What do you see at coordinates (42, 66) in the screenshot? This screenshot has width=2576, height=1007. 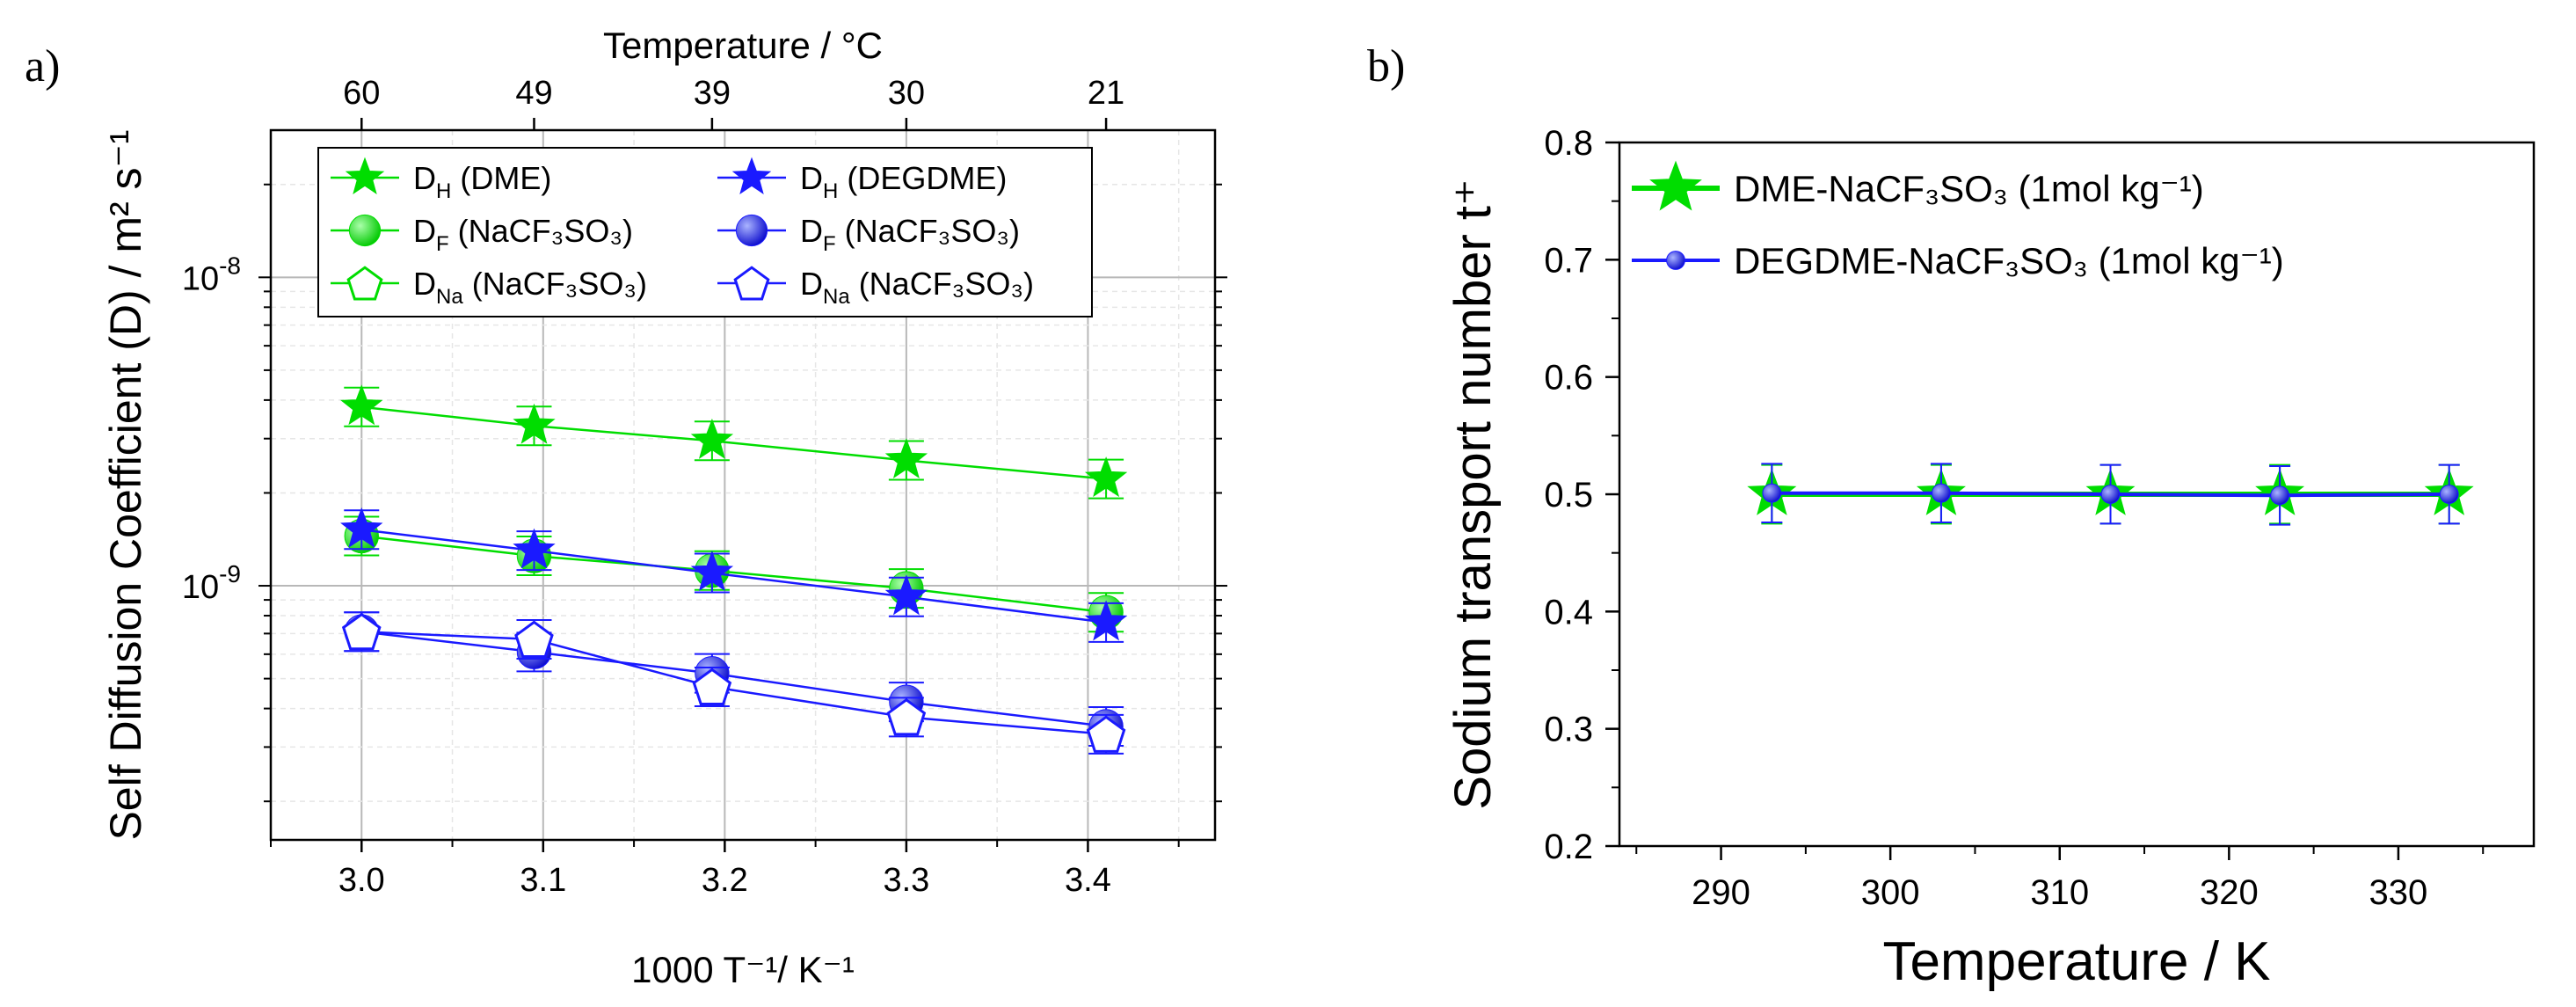 I see `panel-a-label: a)` at bounding box center [42, 66].